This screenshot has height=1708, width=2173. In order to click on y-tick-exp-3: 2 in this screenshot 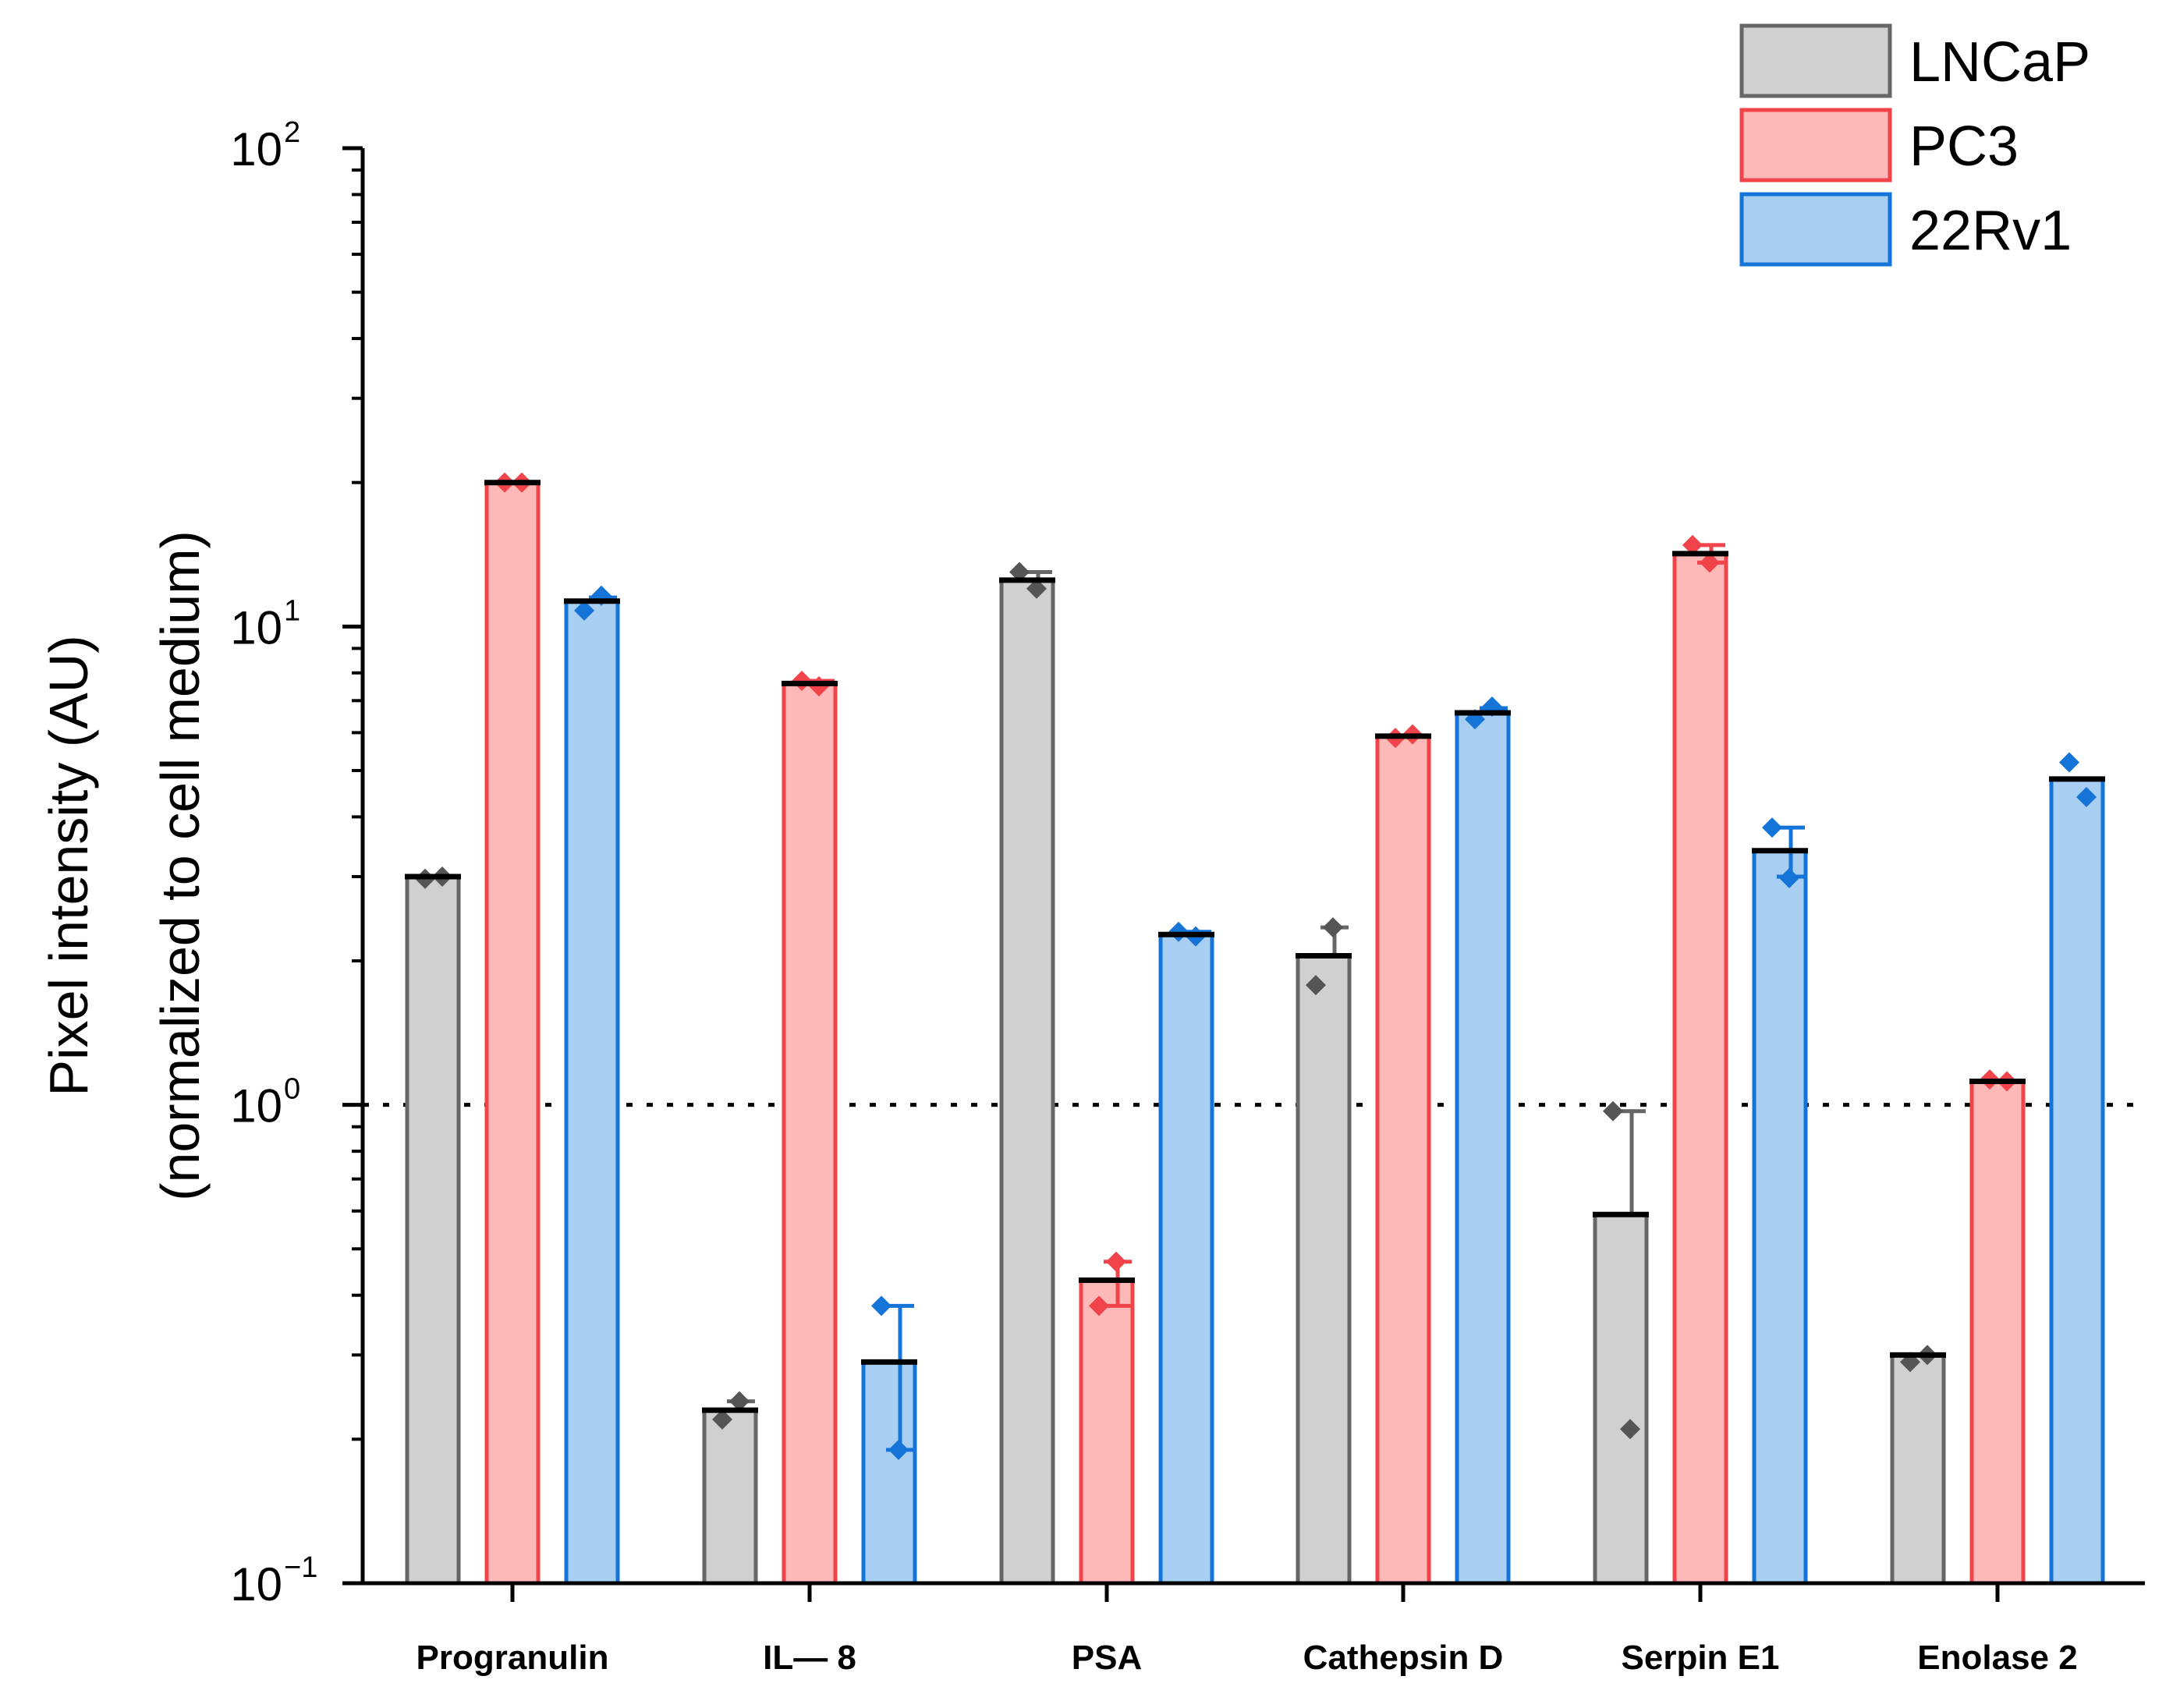, I will do `click(292, 132)`.